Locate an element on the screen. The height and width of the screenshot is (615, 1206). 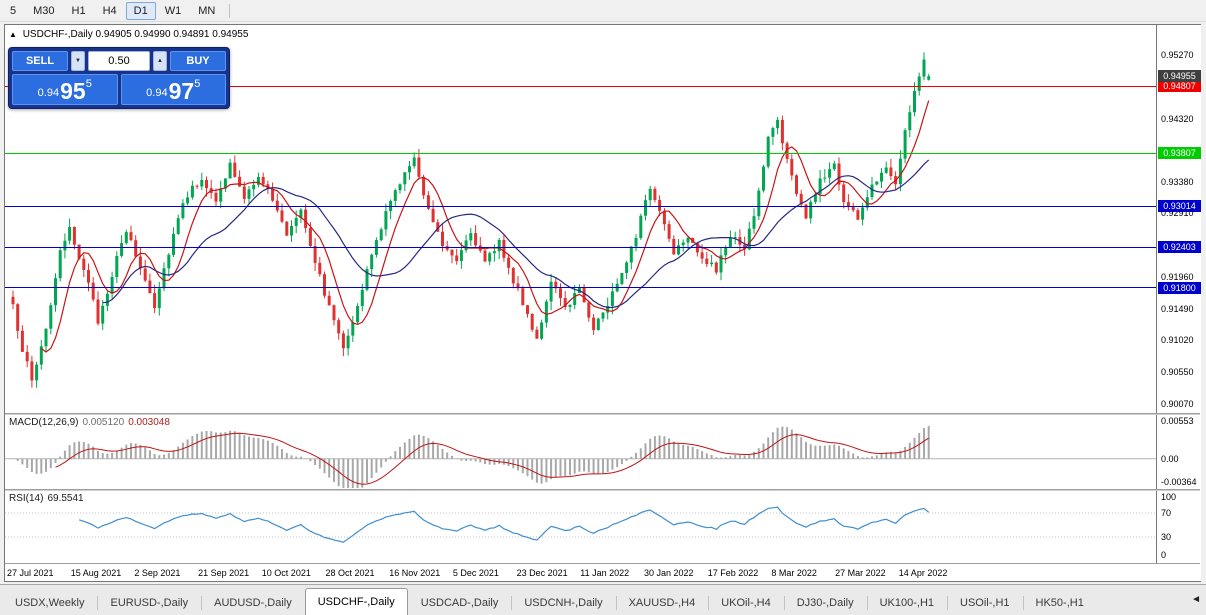
volume-decrease-button: ▼ is located at coordinates (78, 61).